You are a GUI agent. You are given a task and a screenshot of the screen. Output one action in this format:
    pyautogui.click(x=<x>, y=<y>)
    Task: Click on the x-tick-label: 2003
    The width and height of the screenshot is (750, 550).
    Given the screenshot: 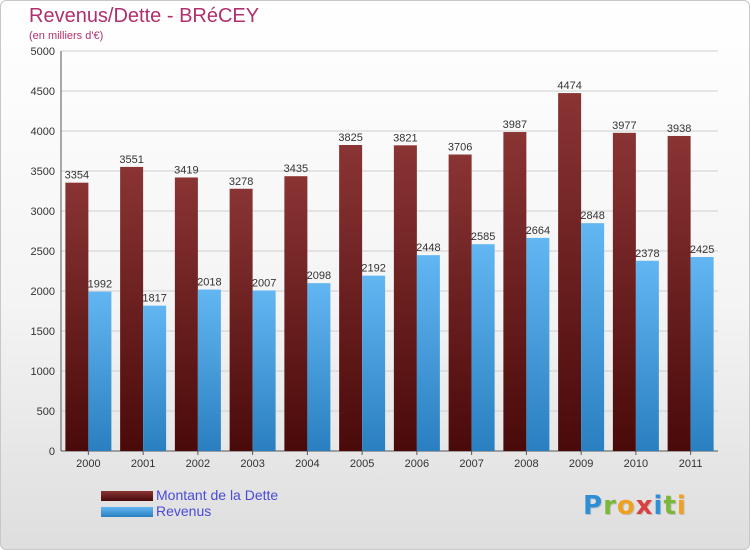 What is the action you would take?
    pyautogui.click(x=252, y=464)
    